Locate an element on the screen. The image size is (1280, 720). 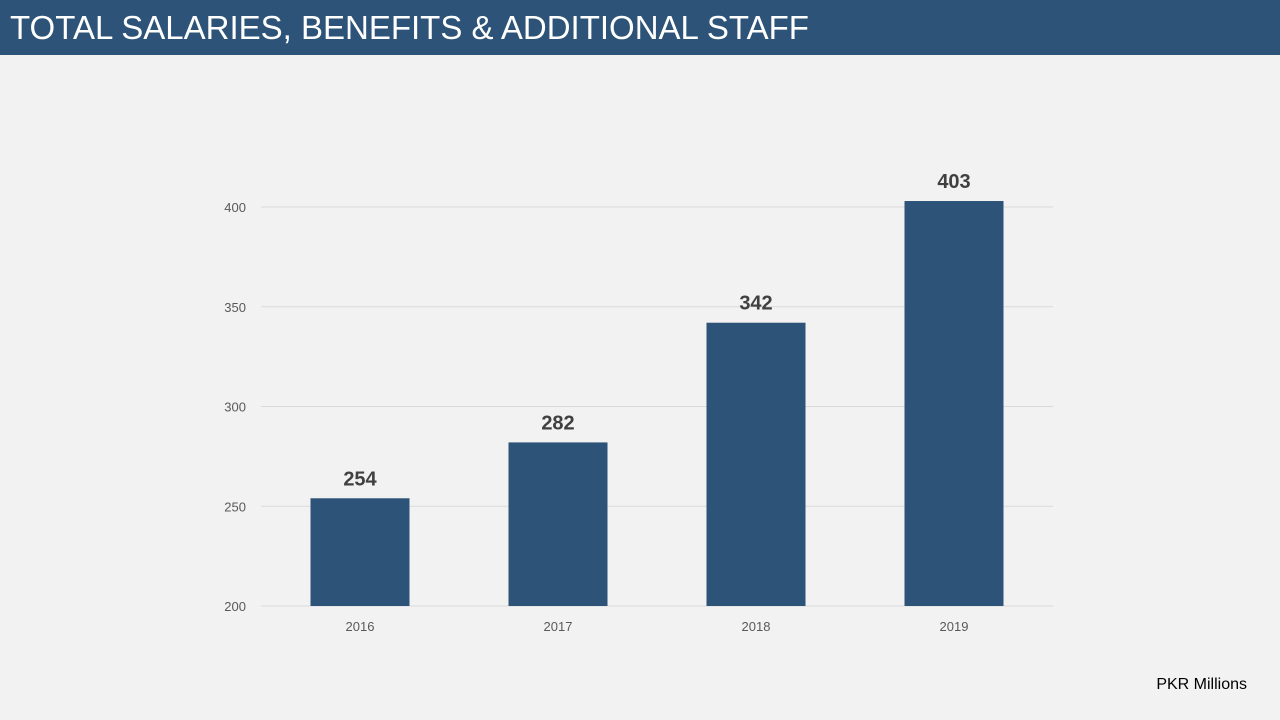
x-tick-label: 2017 is located at coordinates (558, 626).